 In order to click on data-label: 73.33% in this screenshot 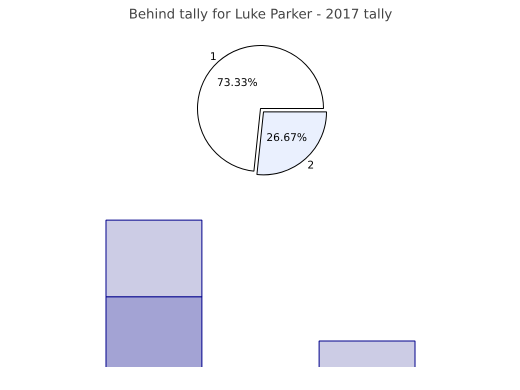, I will do `click(237, 83)`.